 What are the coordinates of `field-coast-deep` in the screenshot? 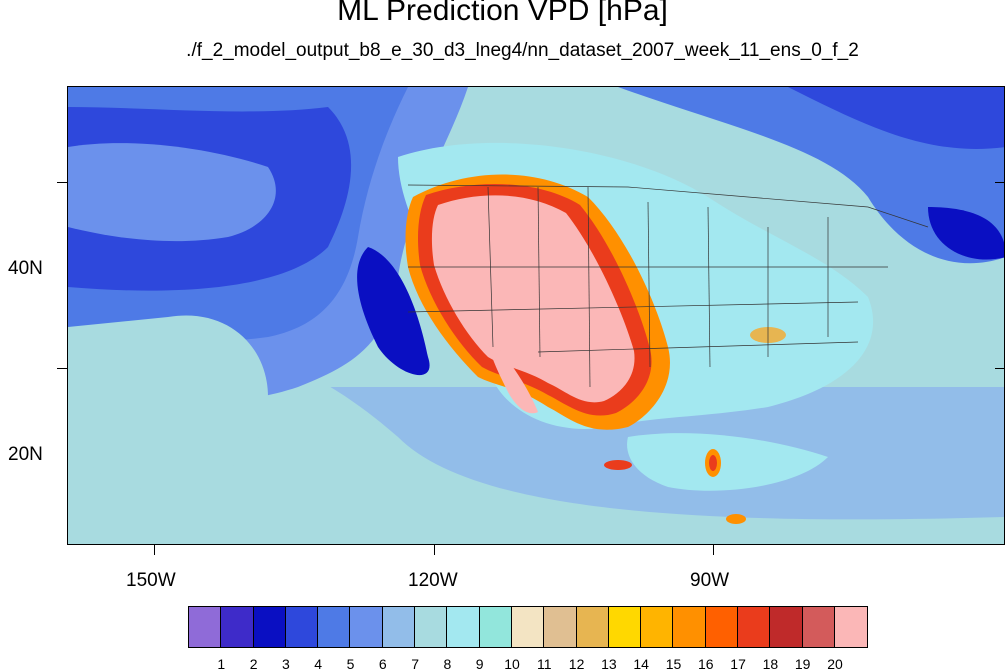 It's located at (393, 311).